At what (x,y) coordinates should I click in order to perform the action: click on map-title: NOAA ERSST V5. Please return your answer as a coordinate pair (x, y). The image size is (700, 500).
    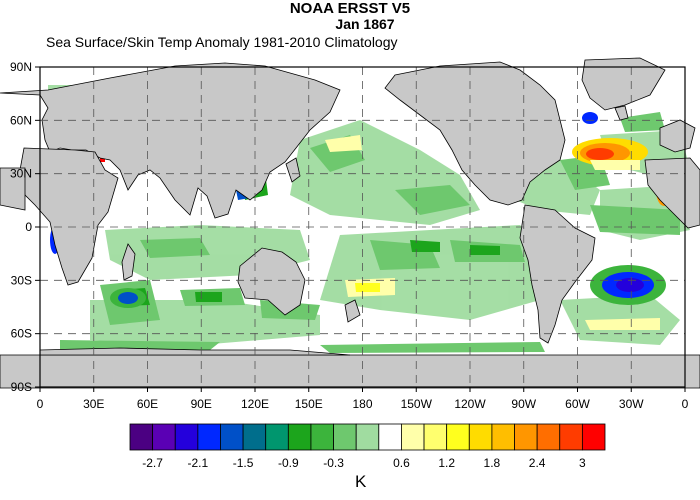
    Looking at the image, I should click on (350, 8).